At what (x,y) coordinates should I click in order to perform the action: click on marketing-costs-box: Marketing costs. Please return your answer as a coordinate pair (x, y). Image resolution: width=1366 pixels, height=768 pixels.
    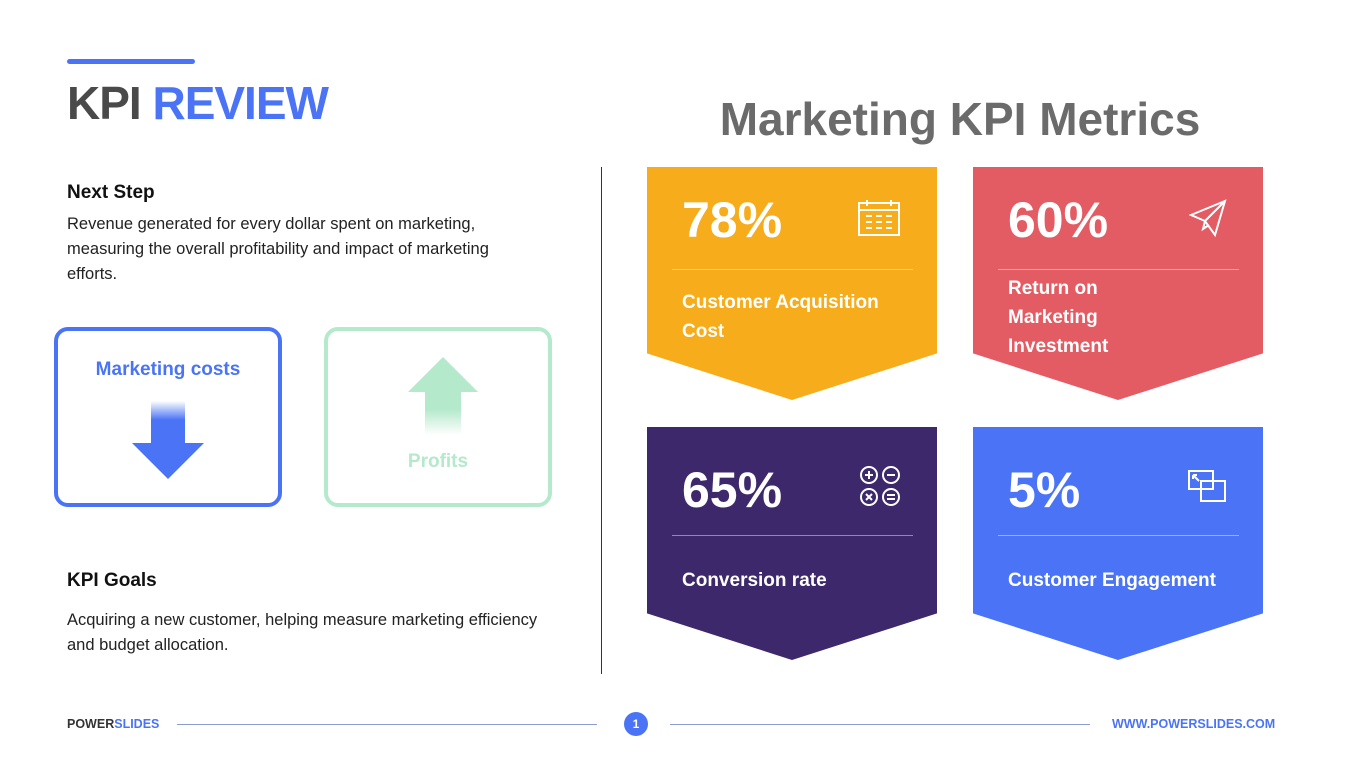
    Looking at the image, I should click on (168, 417).